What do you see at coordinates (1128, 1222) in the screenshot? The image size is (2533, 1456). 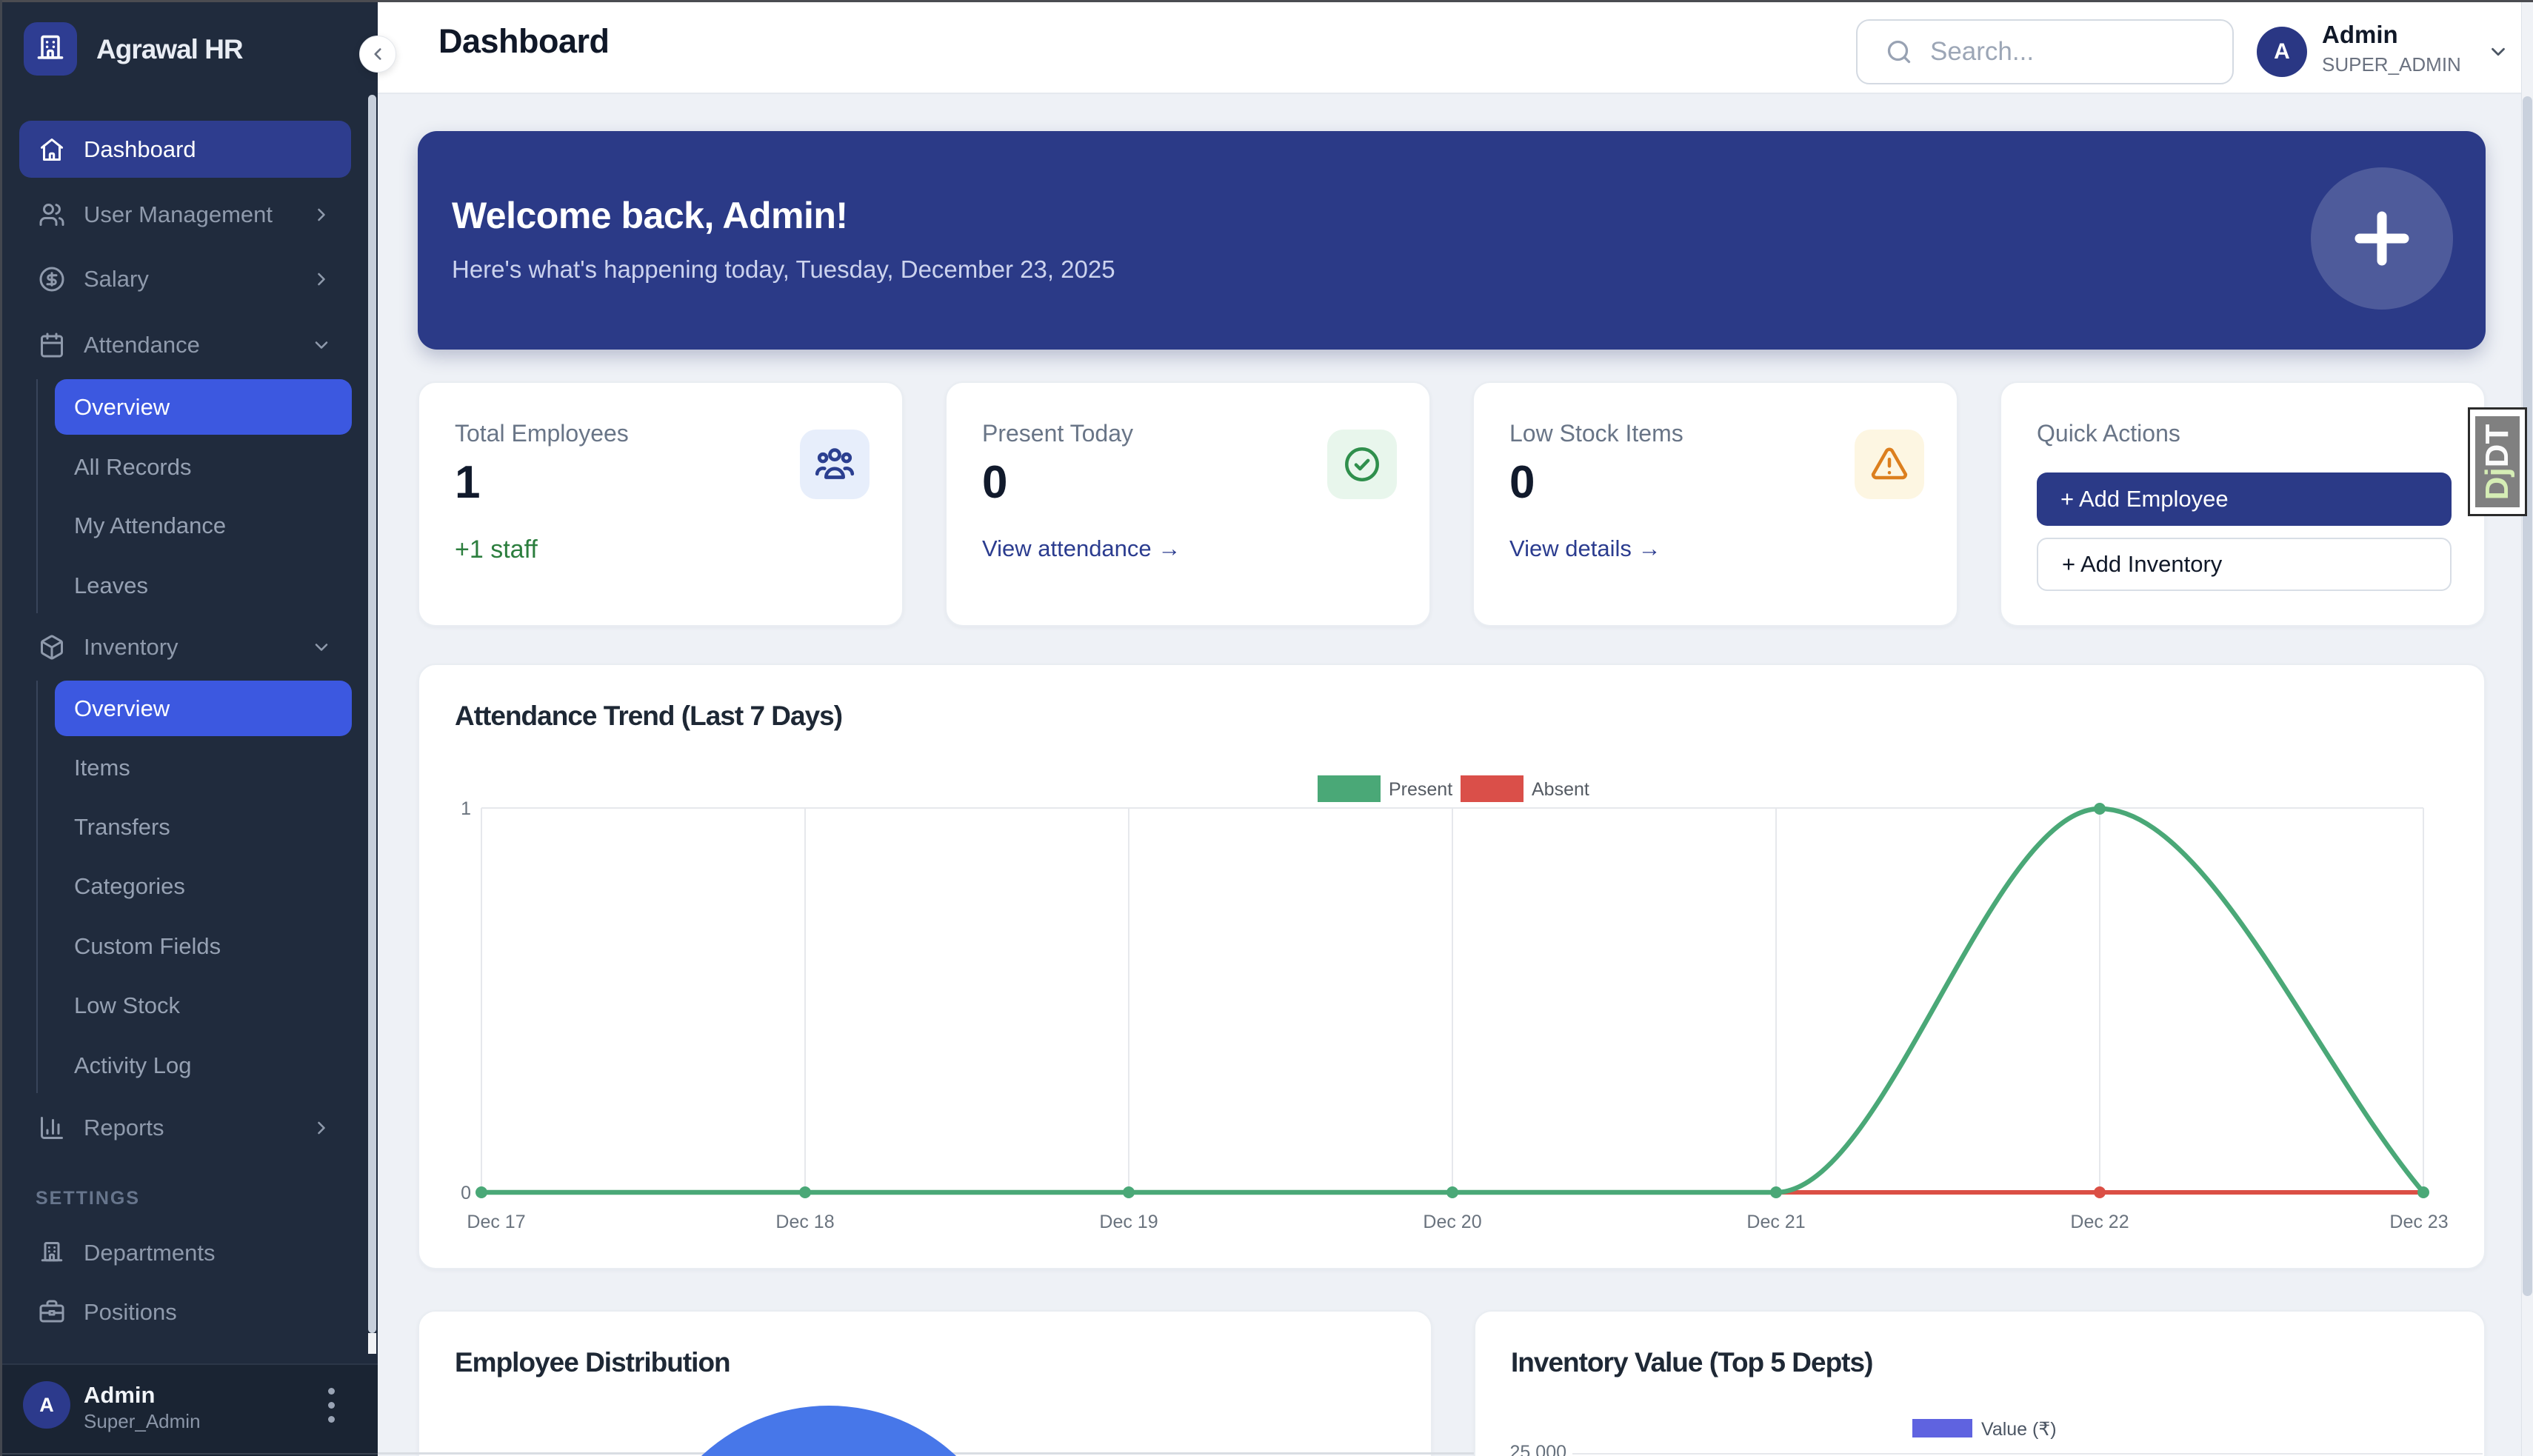 I see `svg-text: Dec 19` at bounding box center [1128, 1222].